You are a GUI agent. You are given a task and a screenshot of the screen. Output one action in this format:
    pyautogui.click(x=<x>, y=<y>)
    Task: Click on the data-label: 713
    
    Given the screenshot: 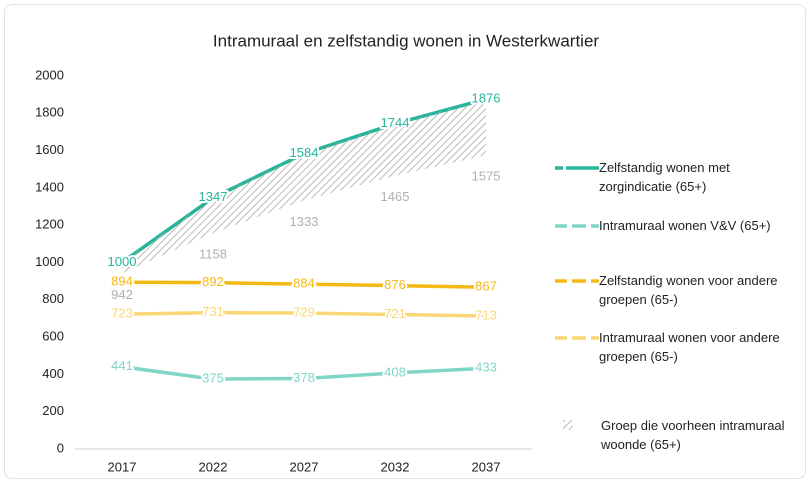 What is the action you would take?
    pyautogui.click(x=486, y=314)
    